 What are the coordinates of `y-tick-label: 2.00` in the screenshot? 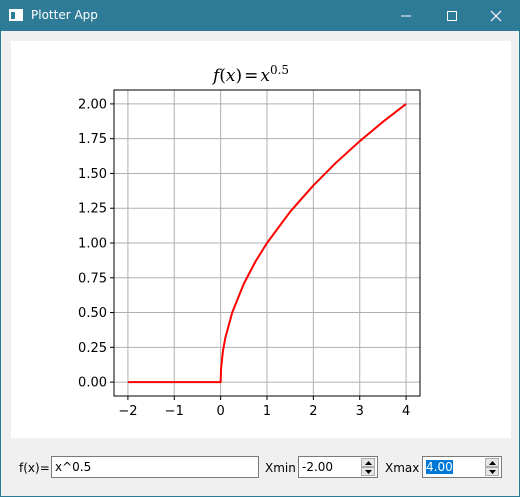 It's located at (92, 104).